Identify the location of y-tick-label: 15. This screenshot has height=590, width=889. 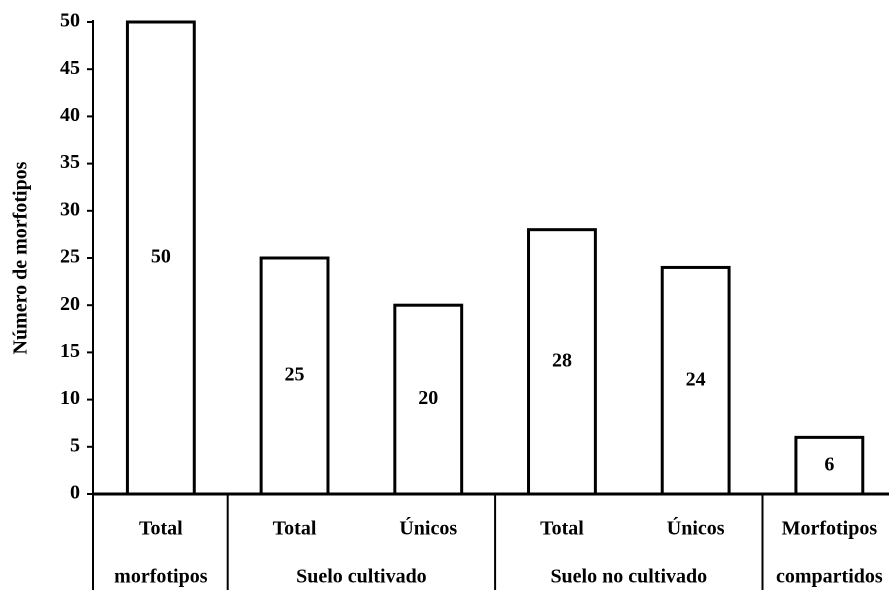
(70, 351).